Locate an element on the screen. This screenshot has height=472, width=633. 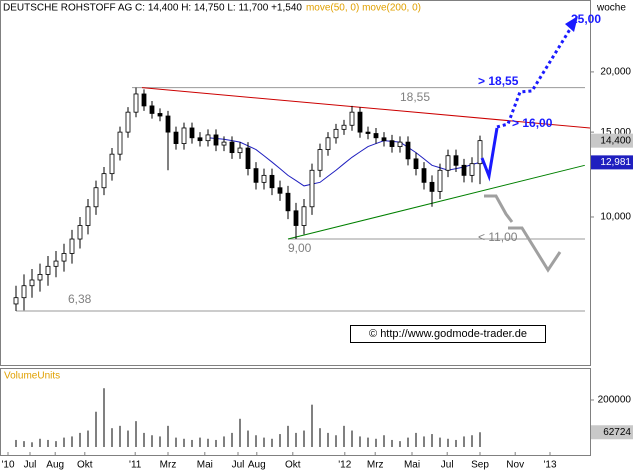
level-label: 6,38 is located at coordinates (80, 299).